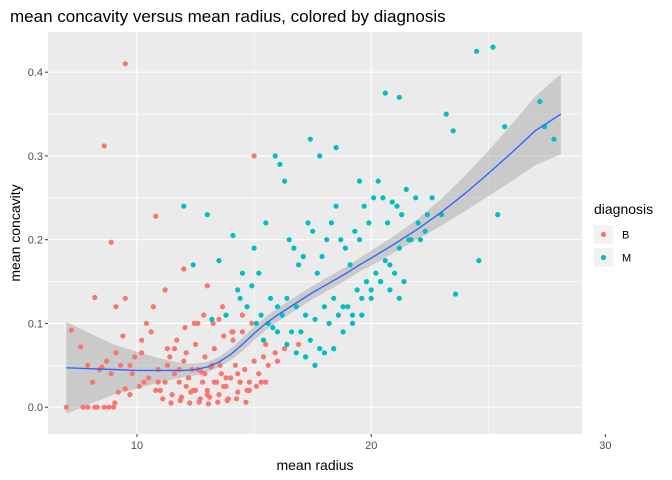 The height and width of the screenshot is (480, 672). I want to click on y-tick-label-2: 0.2, so click(35, 241).